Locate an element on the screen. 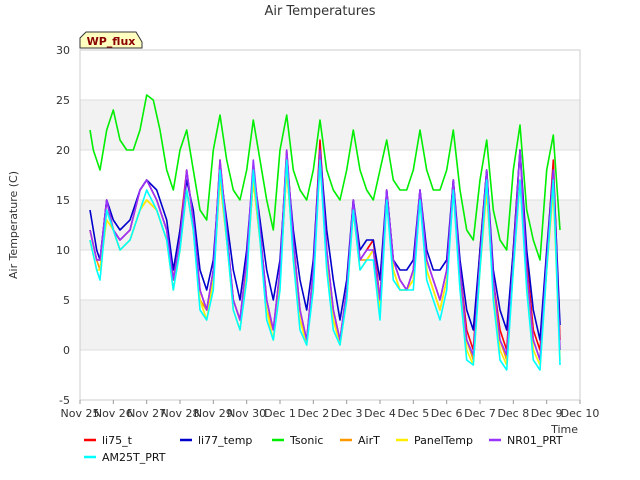 The height and width of the screenshot is (480, 640). y-tick-label: 5 is located at coordinates (66, 300).